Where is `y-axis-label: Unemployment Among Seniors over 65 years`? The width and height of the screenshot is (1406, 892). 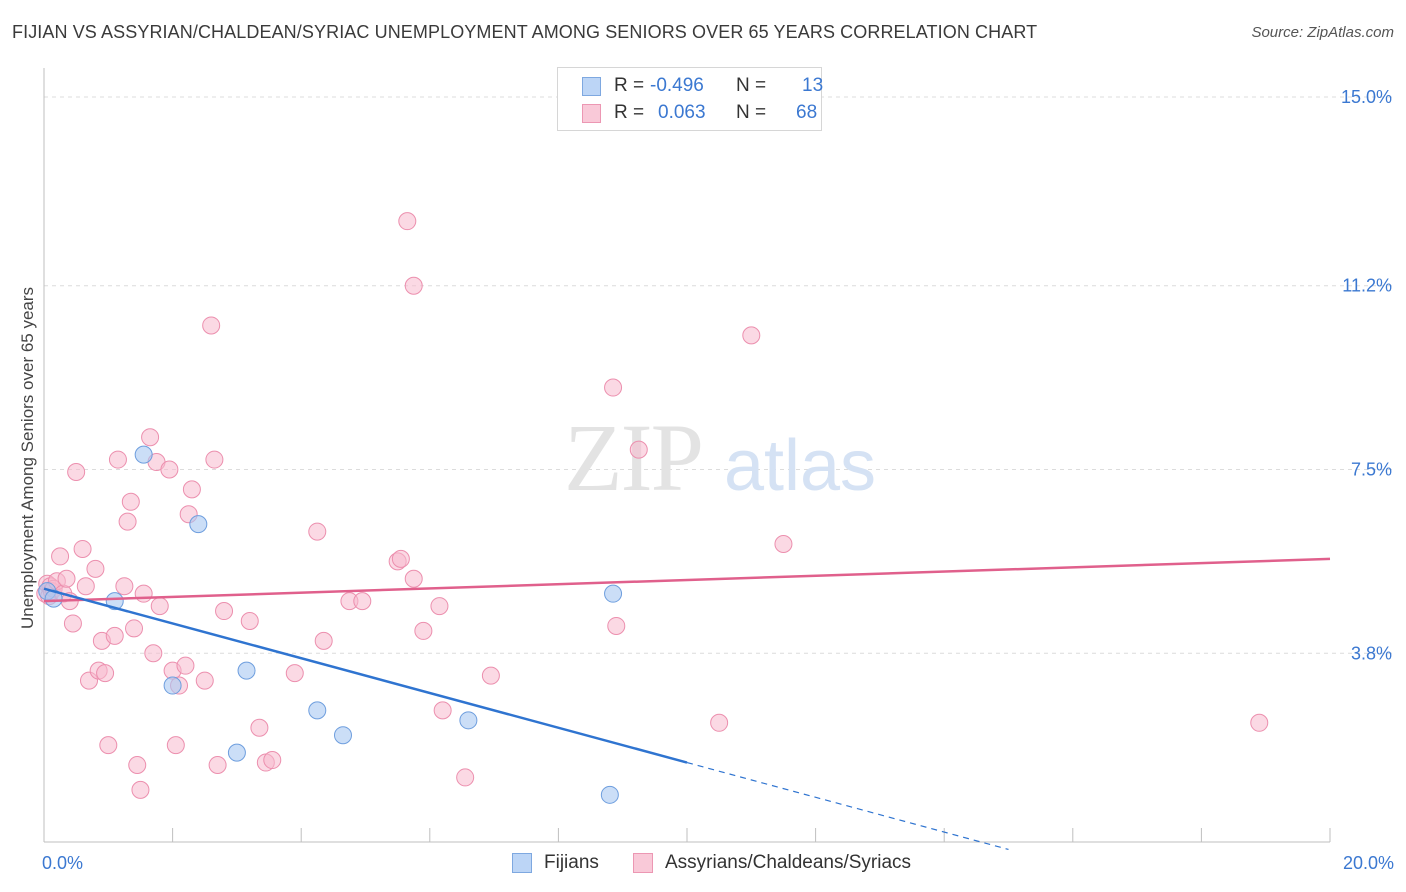 y-axis-label: Unemployment Among Seniors over 65 years is located at coordinates (27, 458).